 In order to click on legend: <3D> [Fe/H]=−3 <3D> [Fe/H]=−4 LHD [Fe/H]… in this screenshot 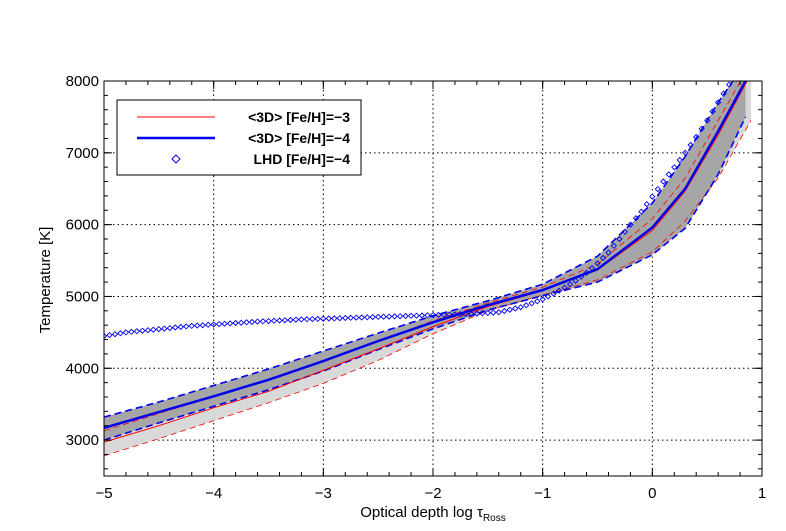, I will do `click(239, 137)`.